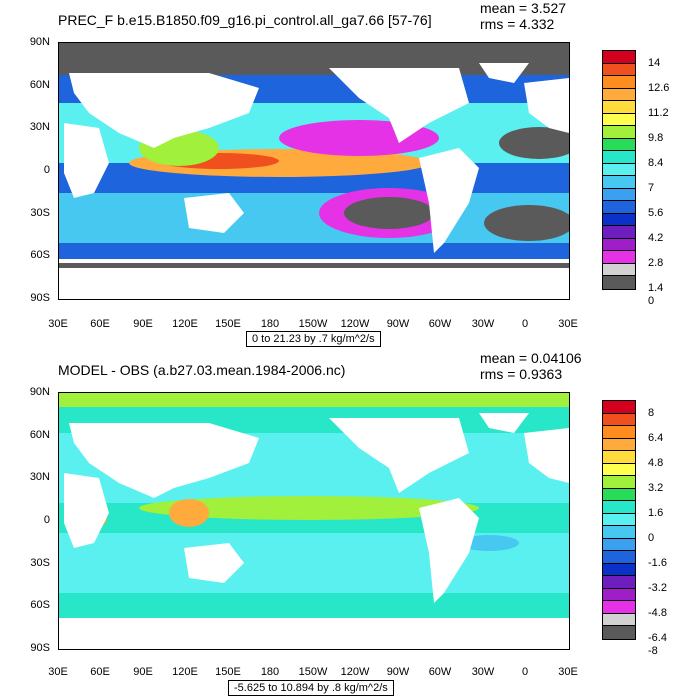 The image size is (700, 700). Describe the element at coordinates (525, 672) in the screenshot. I see `lon-label: 0` at that location.